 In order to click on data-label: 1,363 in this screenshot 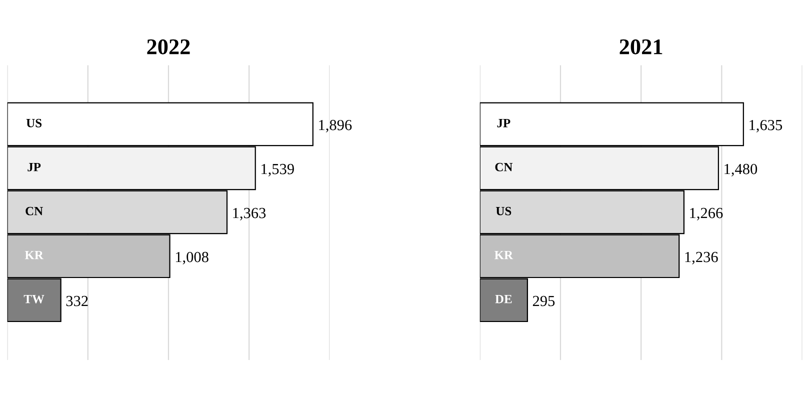, I will do `click(249, 214)`.